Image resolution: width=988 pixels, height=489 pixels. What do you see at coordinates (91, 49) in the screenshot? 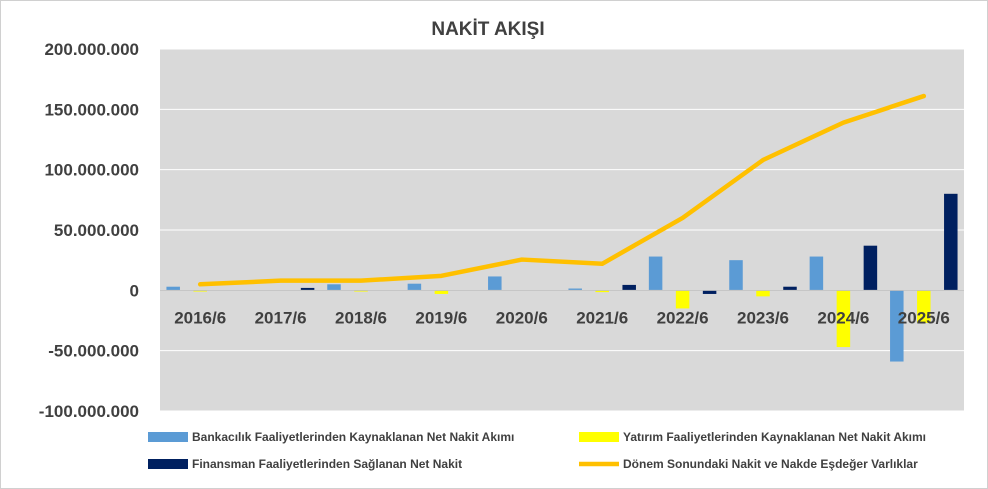
I see `y-tick-label: 200.000.000` at bounding box center [91, 49].